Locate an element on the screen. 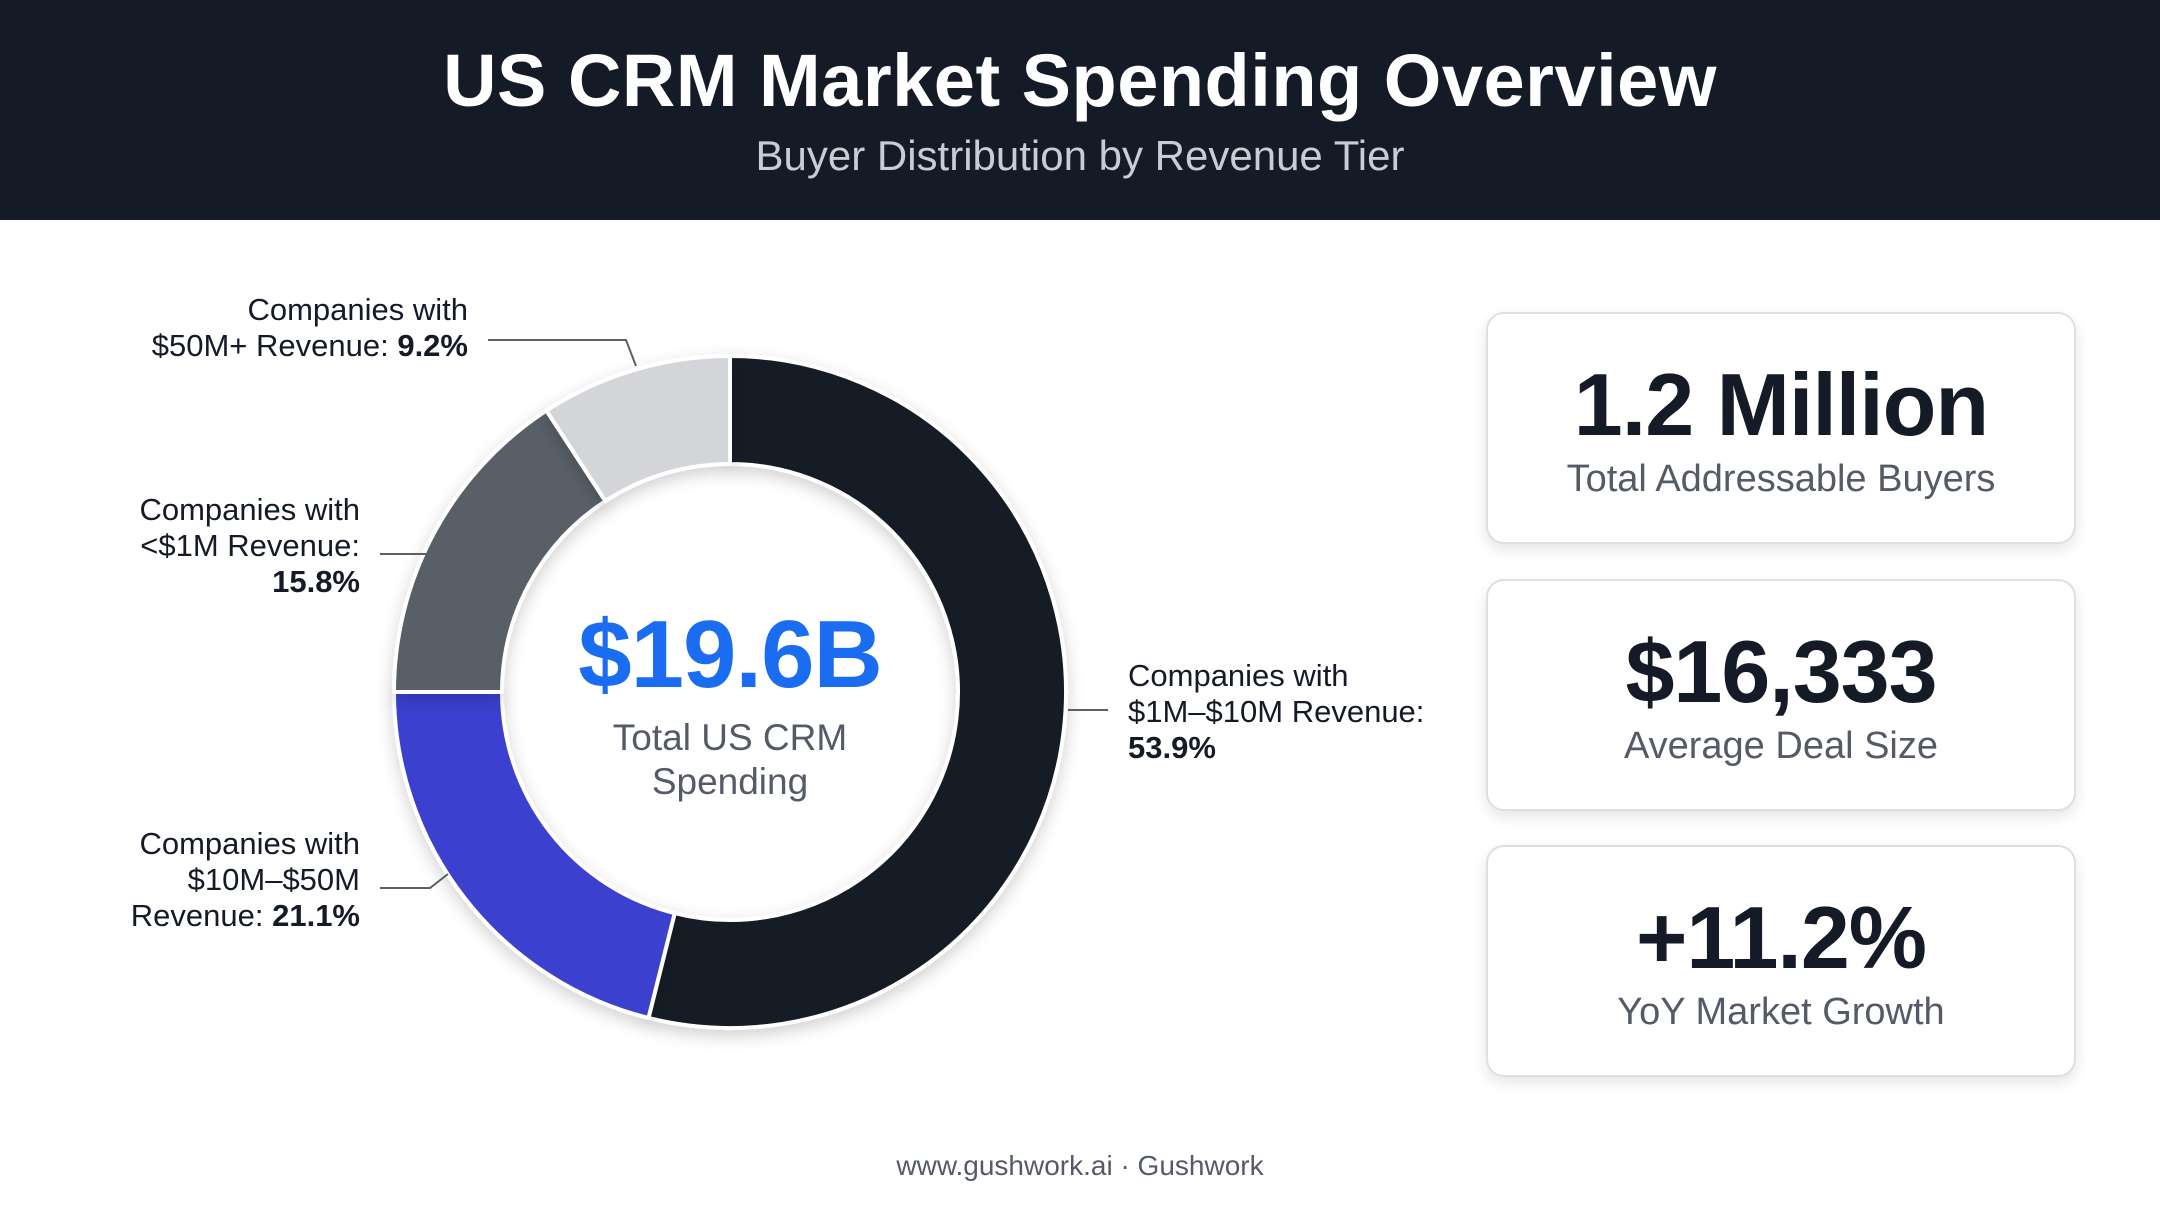 This screenshot has height=1206, width=2160. stat-value-buyers: 1.2 Million is located at coordinates (1781, 404).